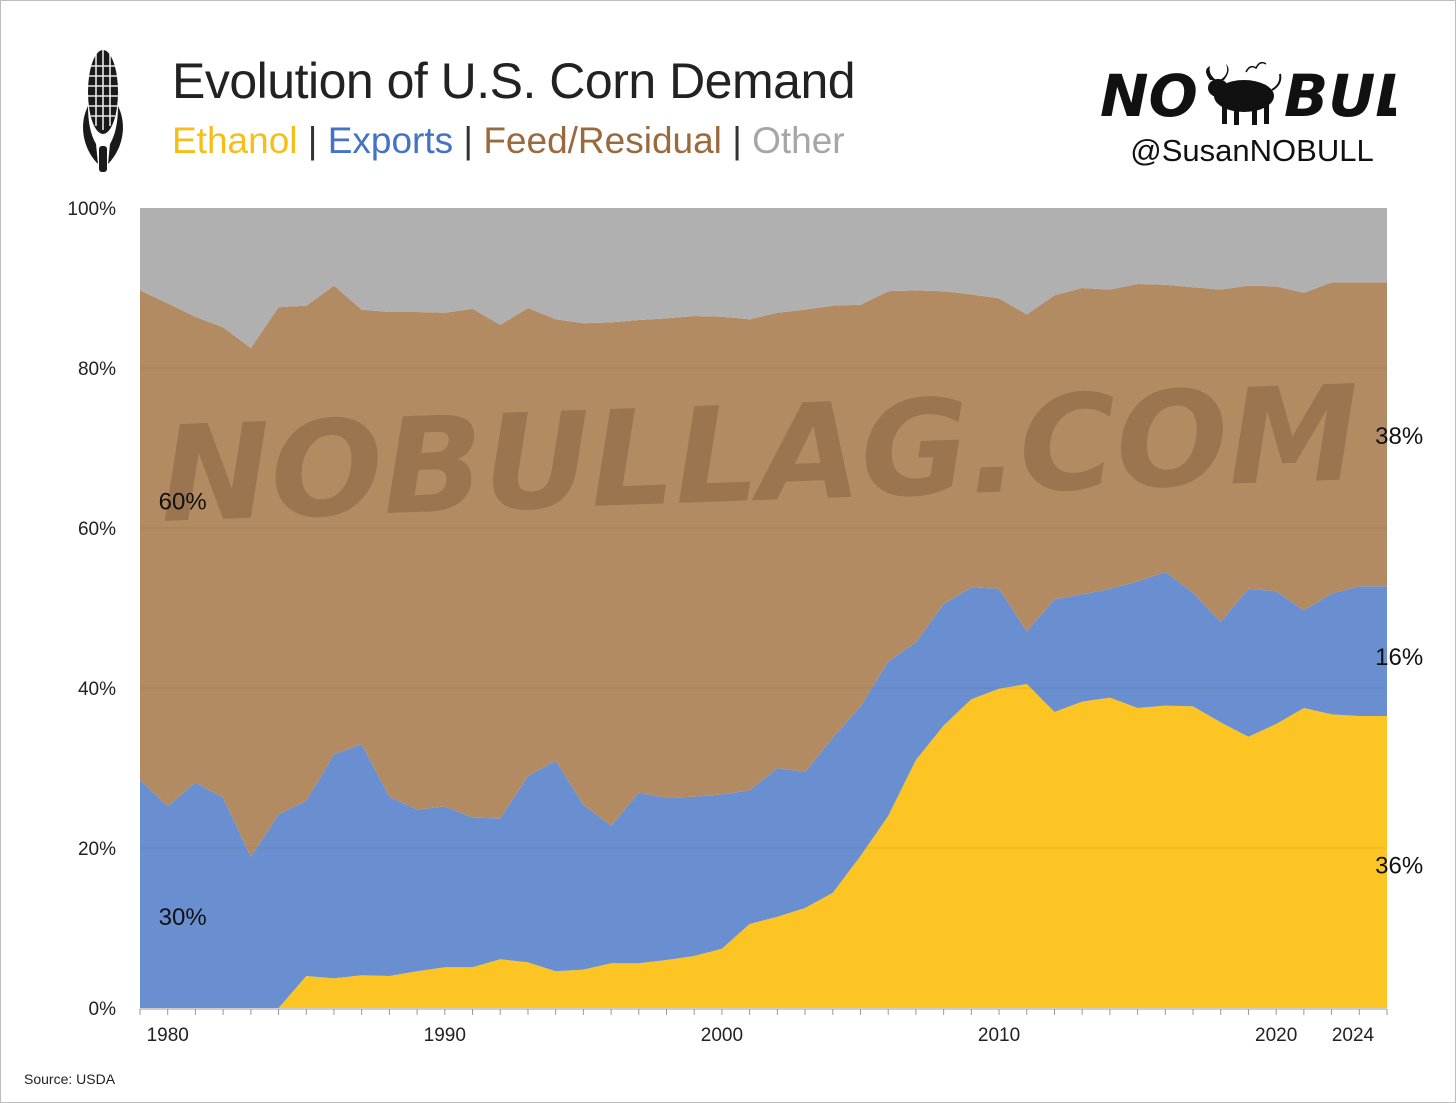 The image size is (1456, 1103). What do you see at coordinates (103, 1009) in the screenshot?
I see `y-tick-label: 0%` at bounding box center [103, 1009].